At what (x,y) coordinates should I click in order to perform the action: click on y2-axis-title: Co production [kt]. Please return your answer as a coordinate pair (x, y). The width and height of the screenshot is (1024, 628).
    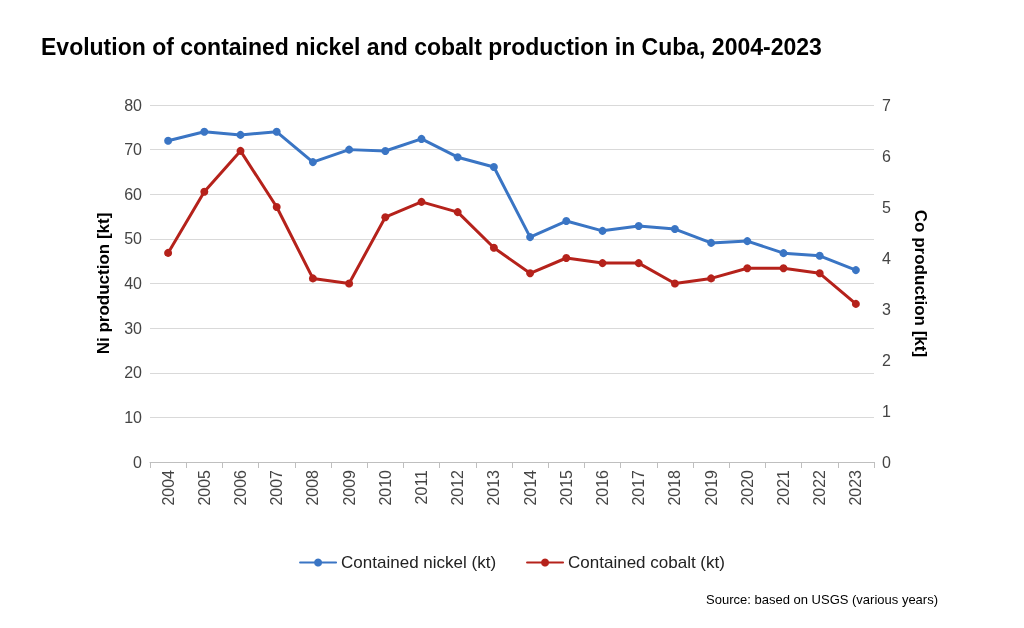
    Looking at the image, I should click on (920, 283).